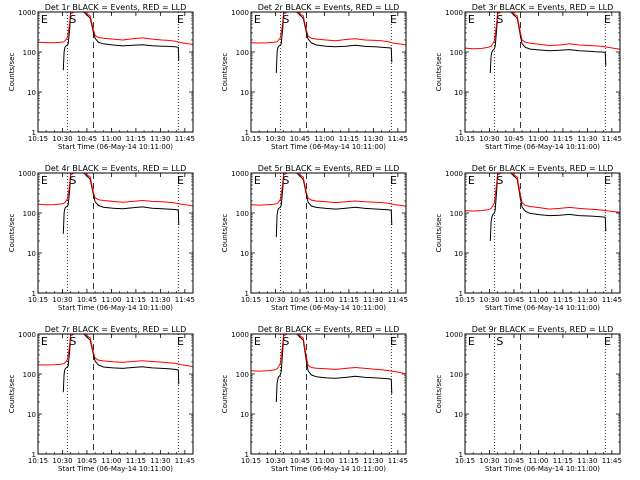  What do you see at coordinates (543, 329) in the screenshot?
I see `panel-title: Det 9r BLACK = Events, RED = LLD` at bounding box center [543, 329].